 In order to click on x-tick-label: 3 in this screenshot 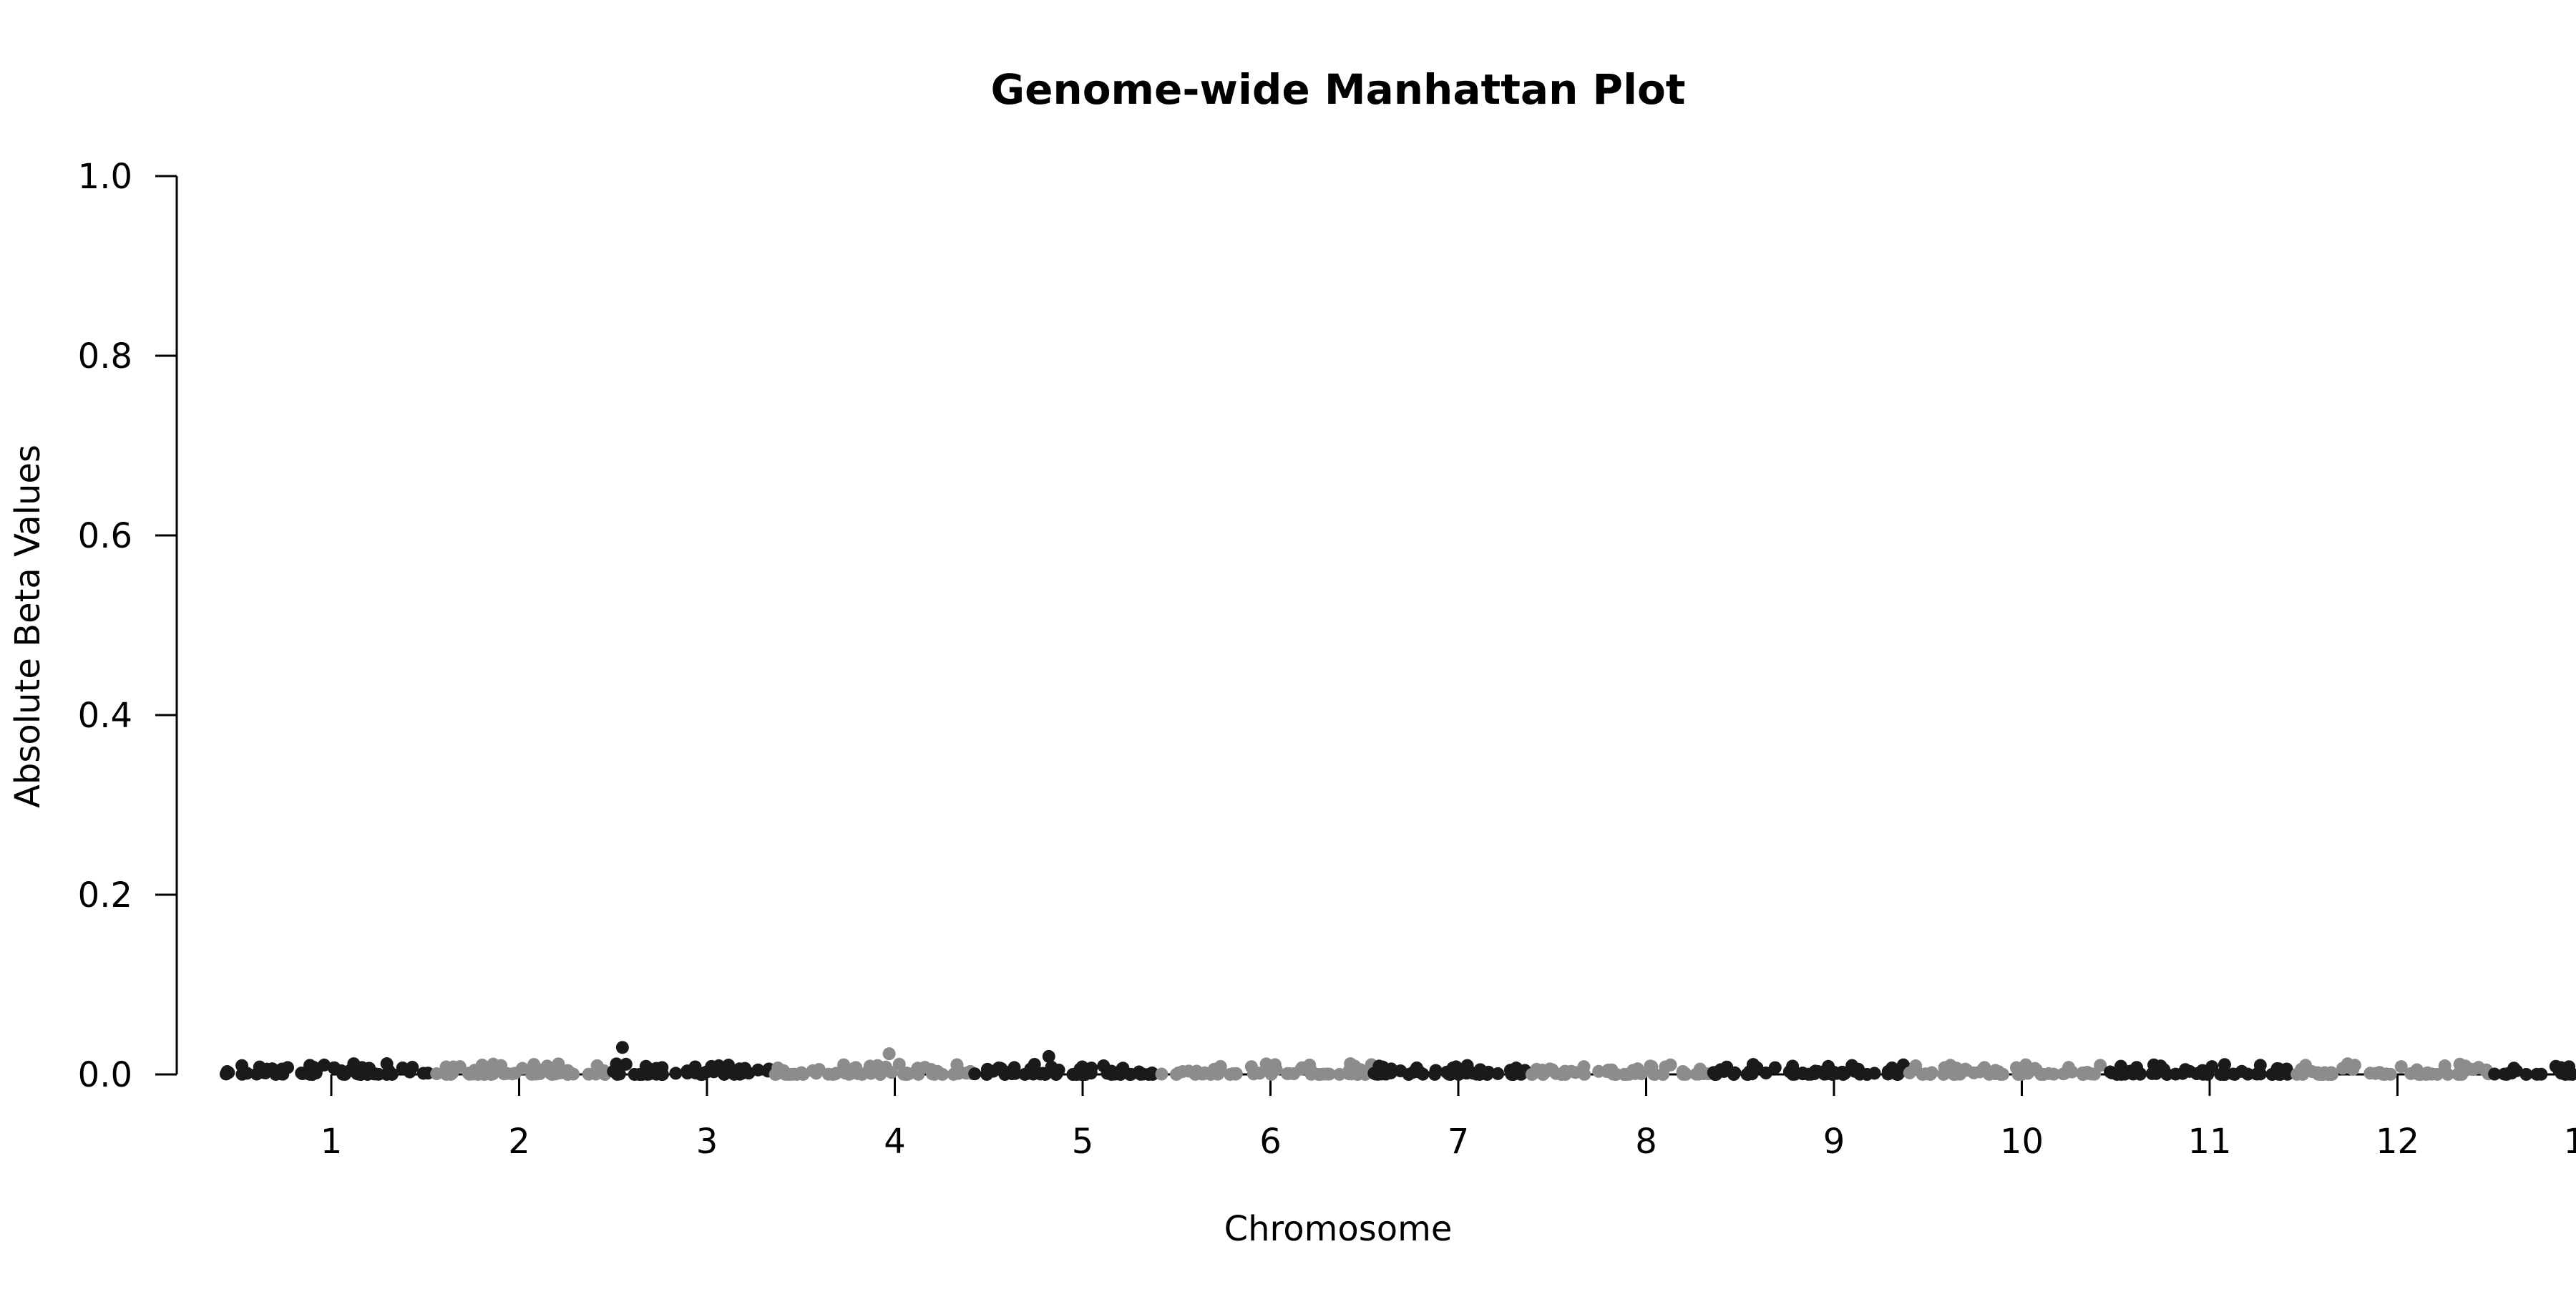, I will do `click(707, 1142)`.